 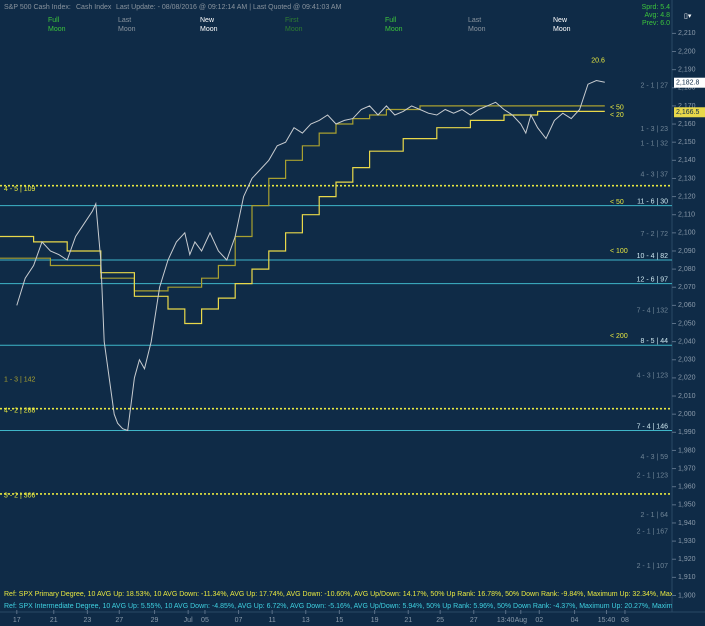 What do you see at coordinates (687, 33) in the screenshot?
I see `y-tick-label: 2,210` at bounding box center [687, 33].